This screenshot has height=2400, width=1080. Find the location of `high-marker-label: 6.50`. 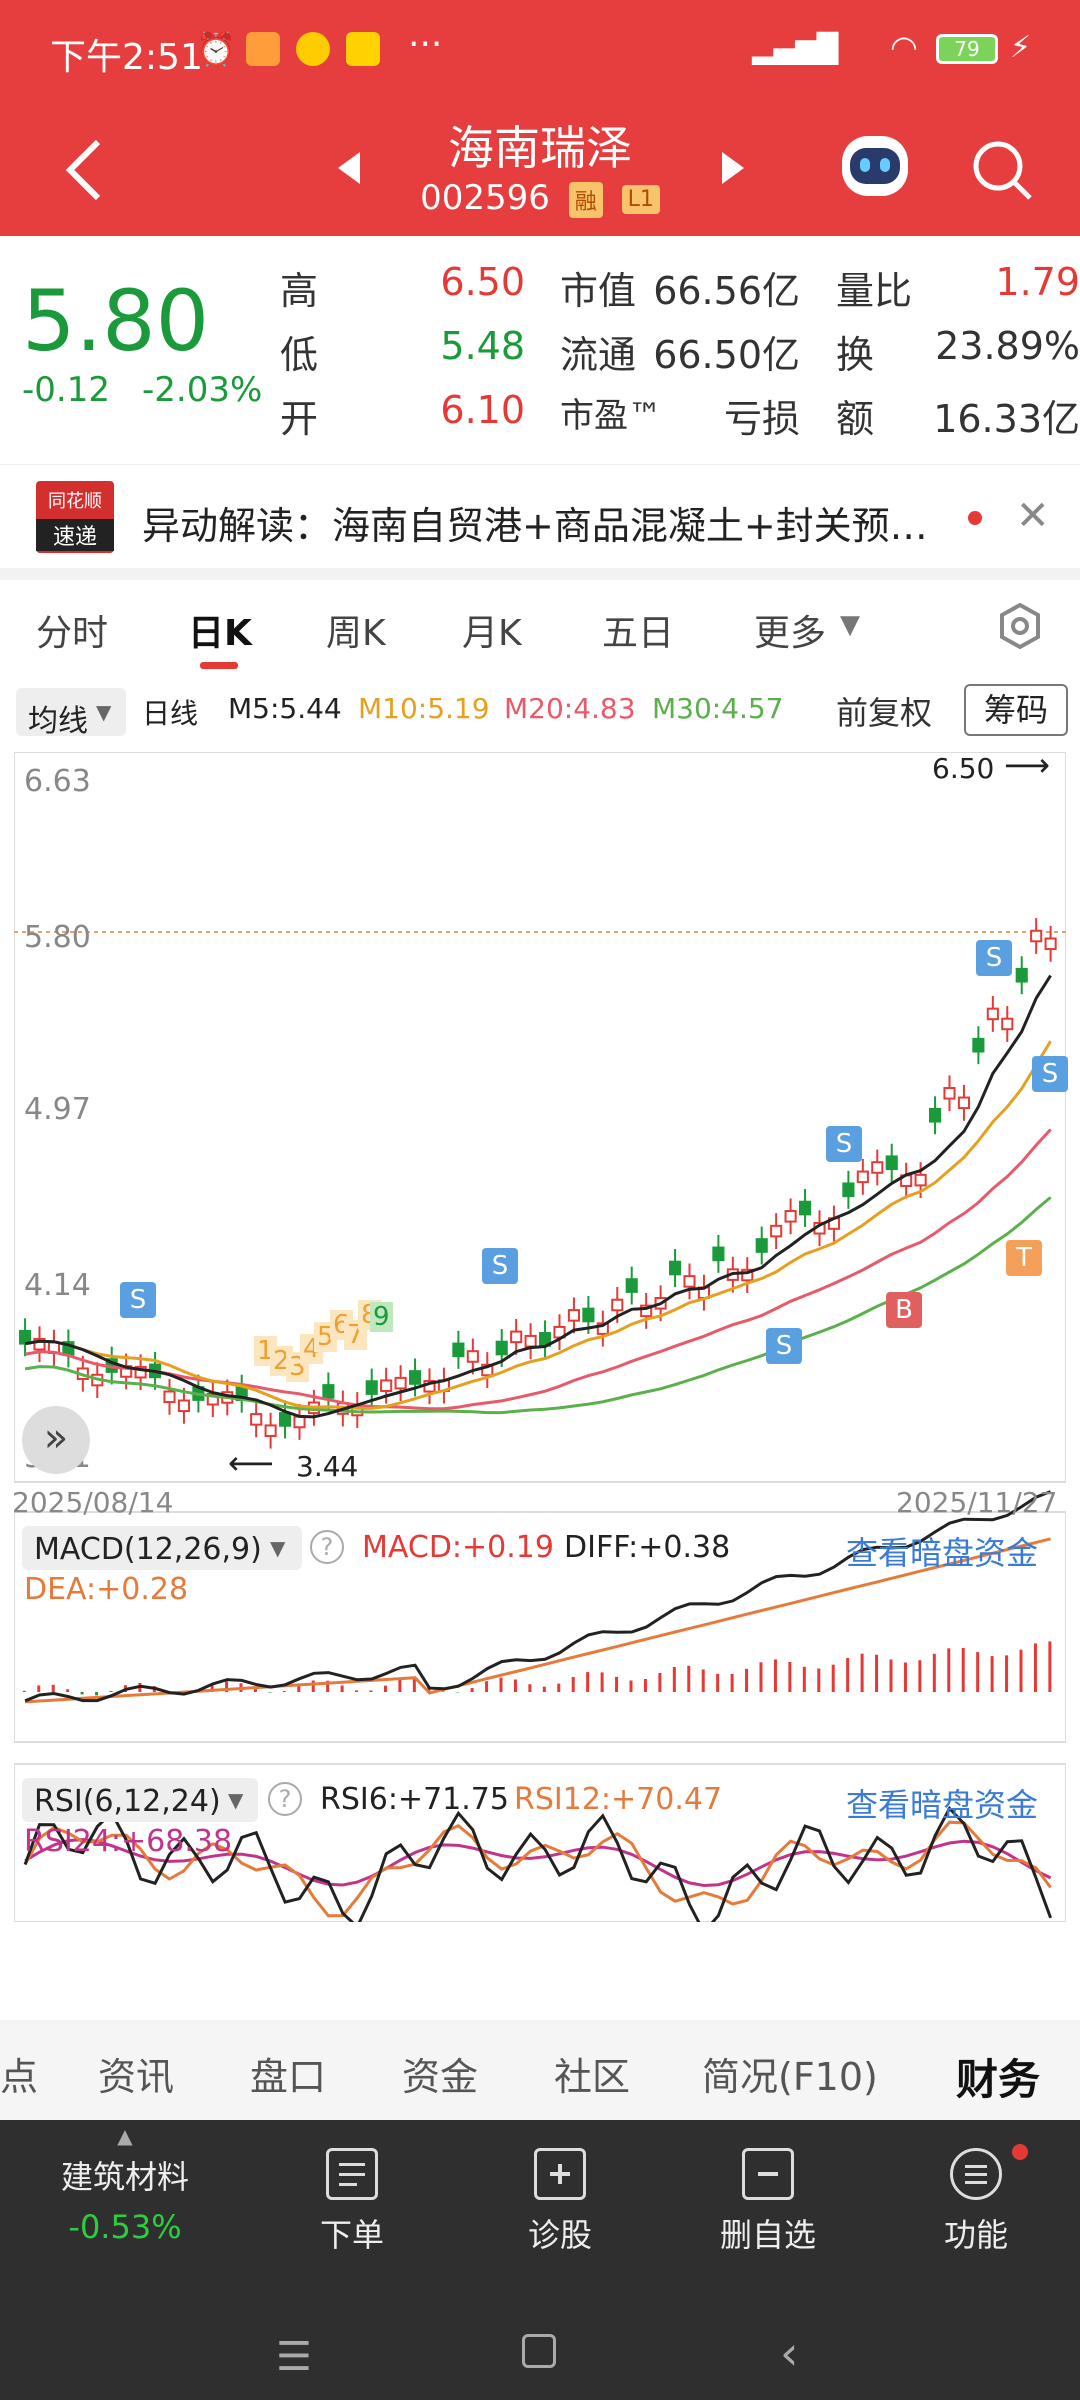

high-marker-label: 6.50 is located at coordinates (963, 768).